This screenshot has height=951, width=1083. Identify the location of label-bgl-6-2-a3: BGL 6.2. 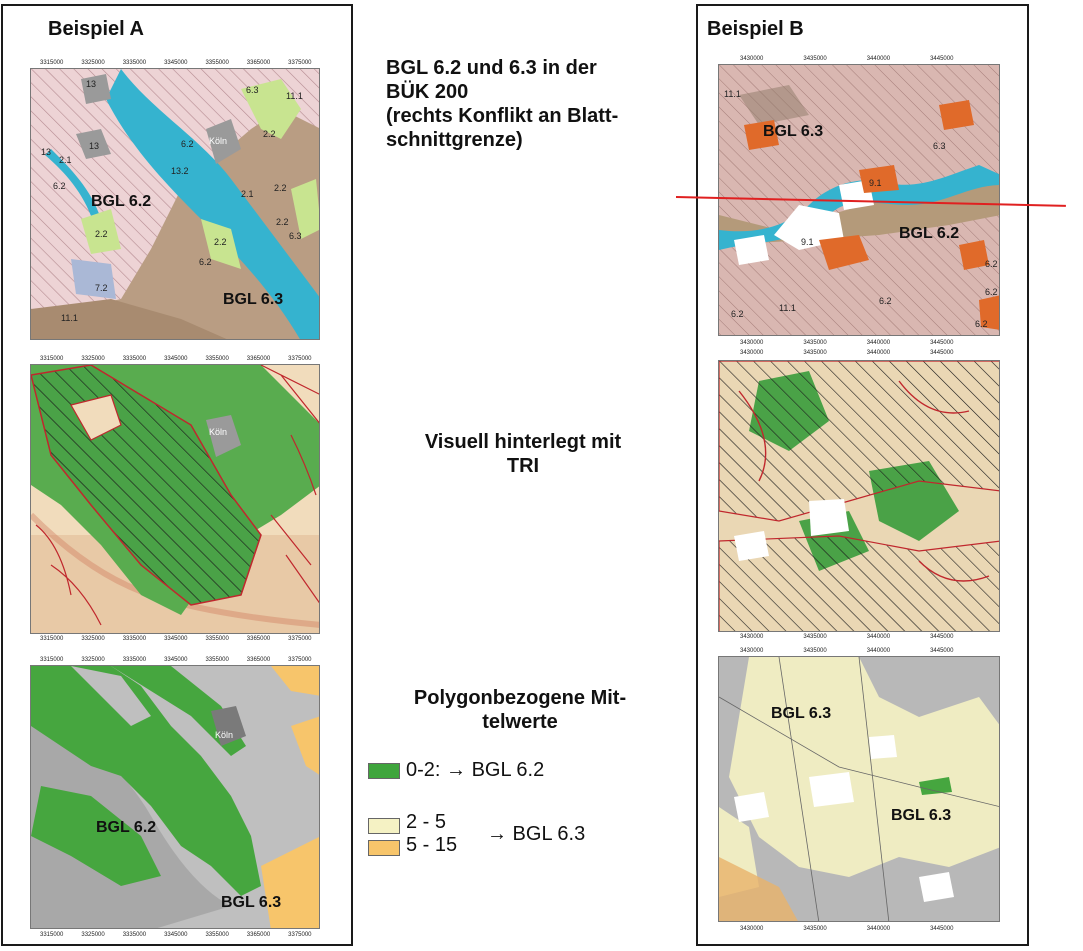
(126, 827).